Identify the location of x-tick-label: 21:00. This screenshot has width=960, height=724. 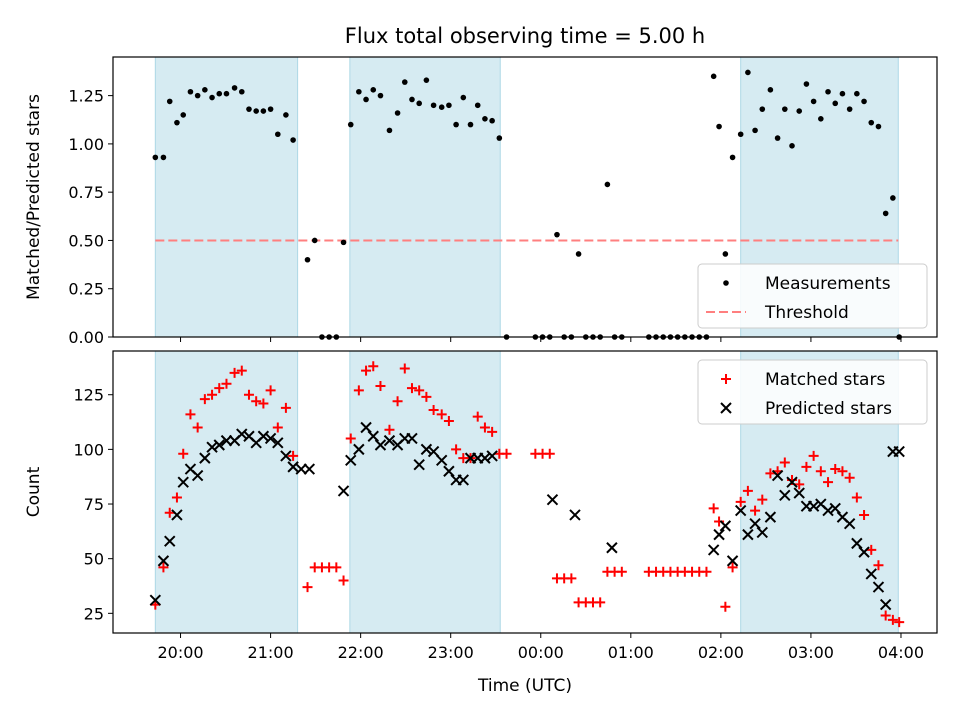
(271, 652).